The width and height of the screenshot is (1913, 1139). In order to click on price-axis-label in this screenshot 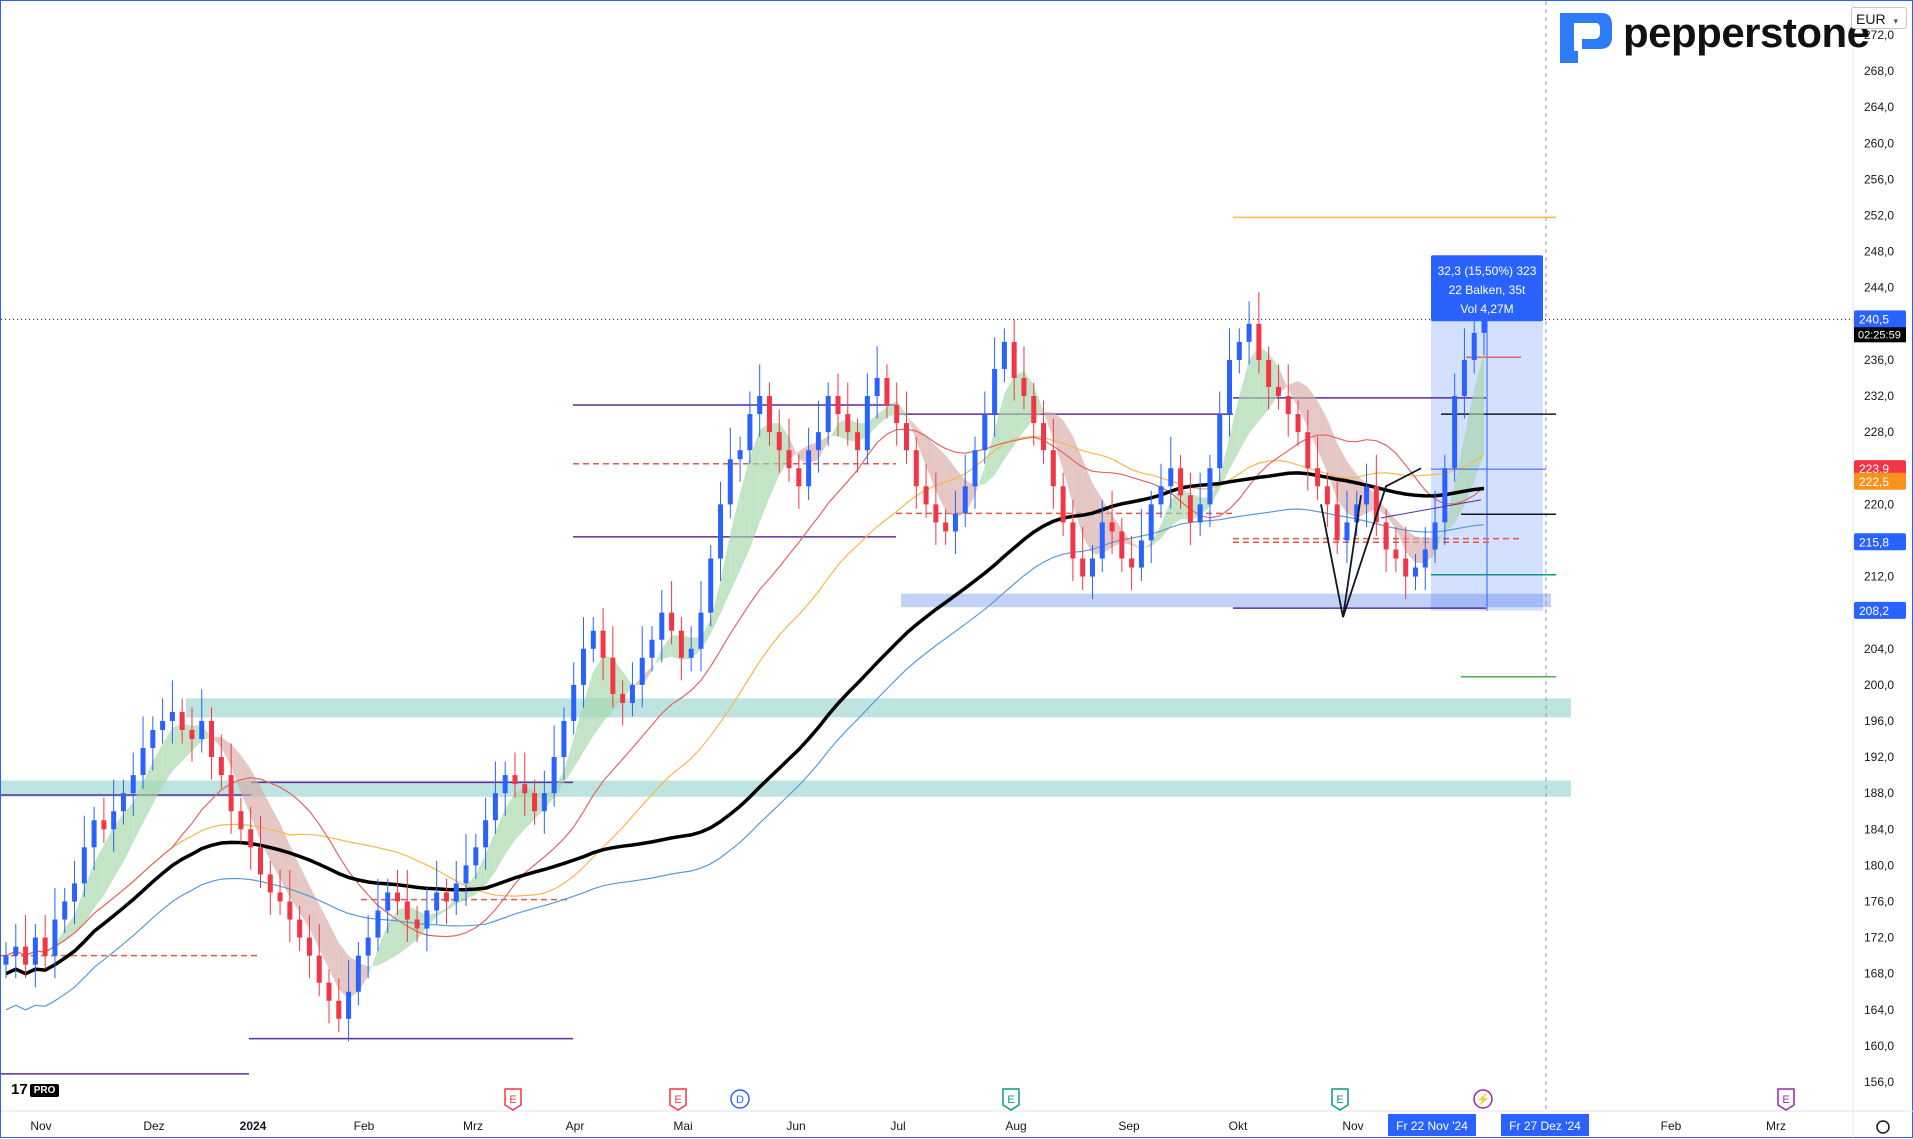, I will do `click(1880, 542)`.